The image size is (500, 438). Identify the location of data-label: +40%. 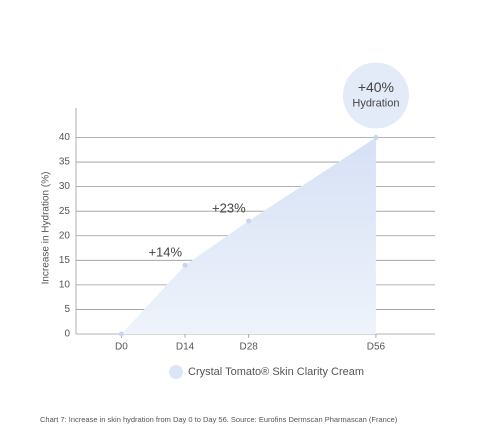
(376, 87).